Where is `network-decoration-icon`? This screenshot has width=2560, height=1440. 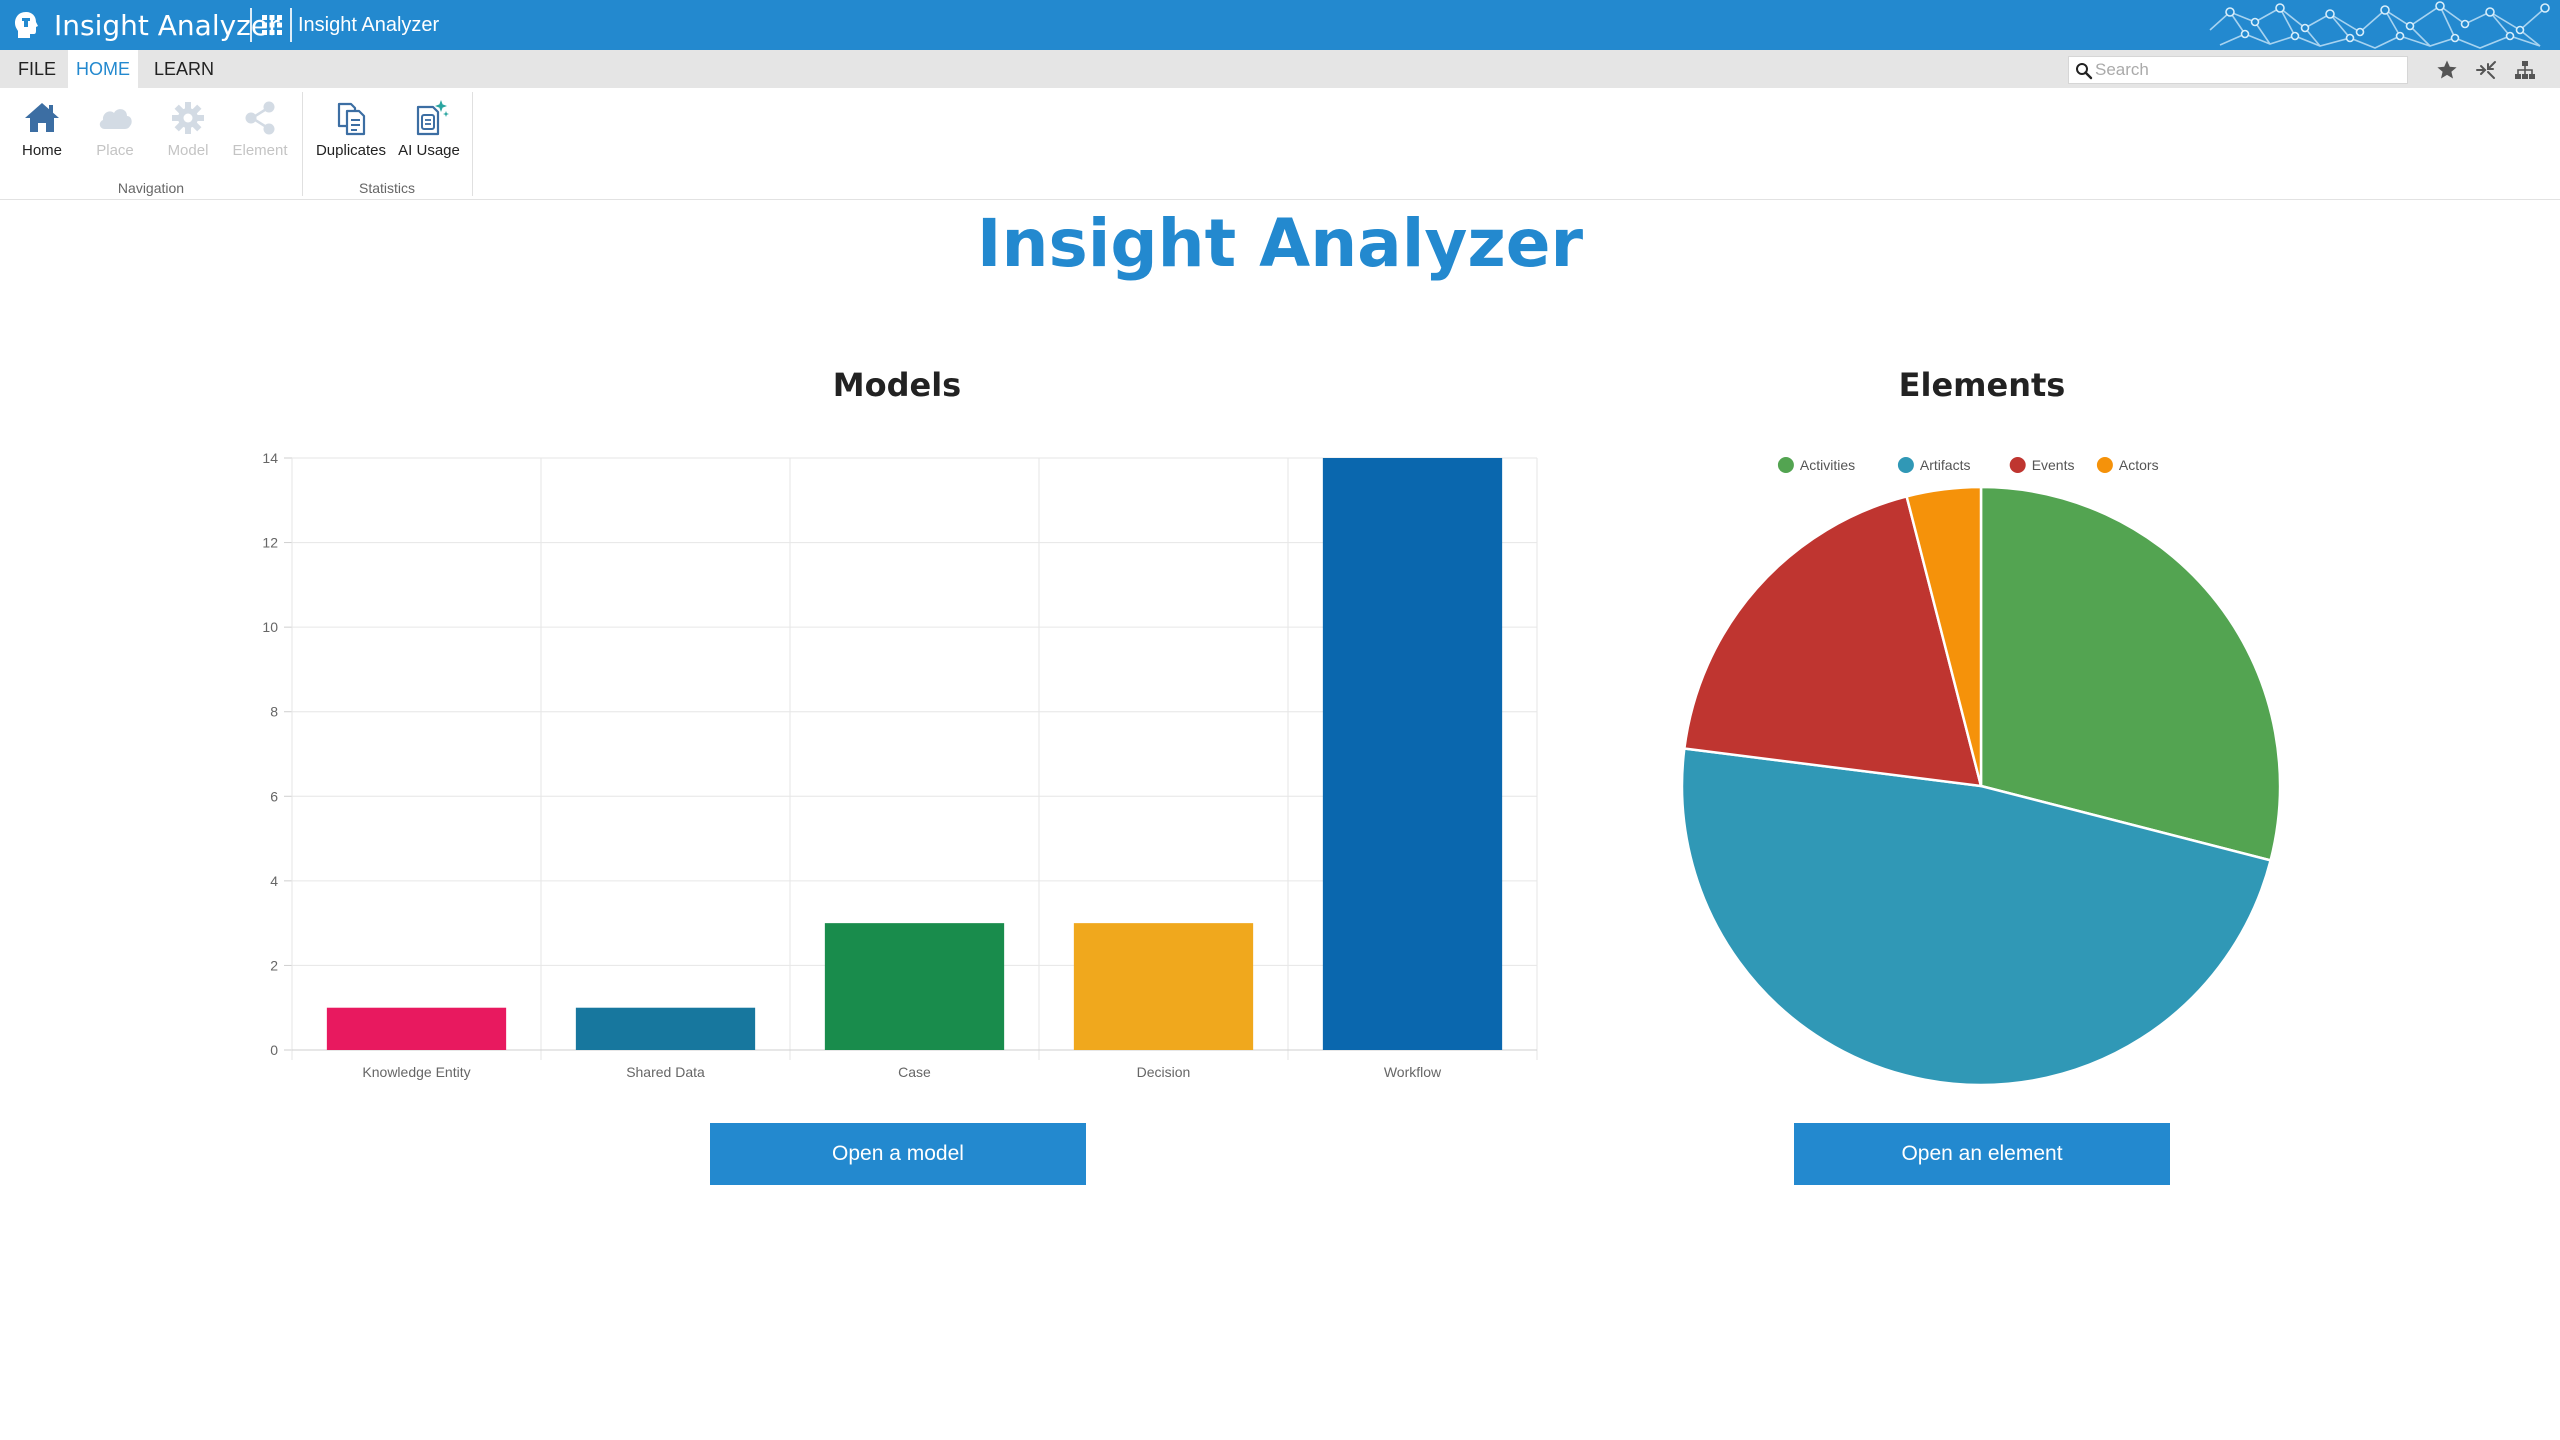 network-decoration-icon is located at coordinates (2379, 25).